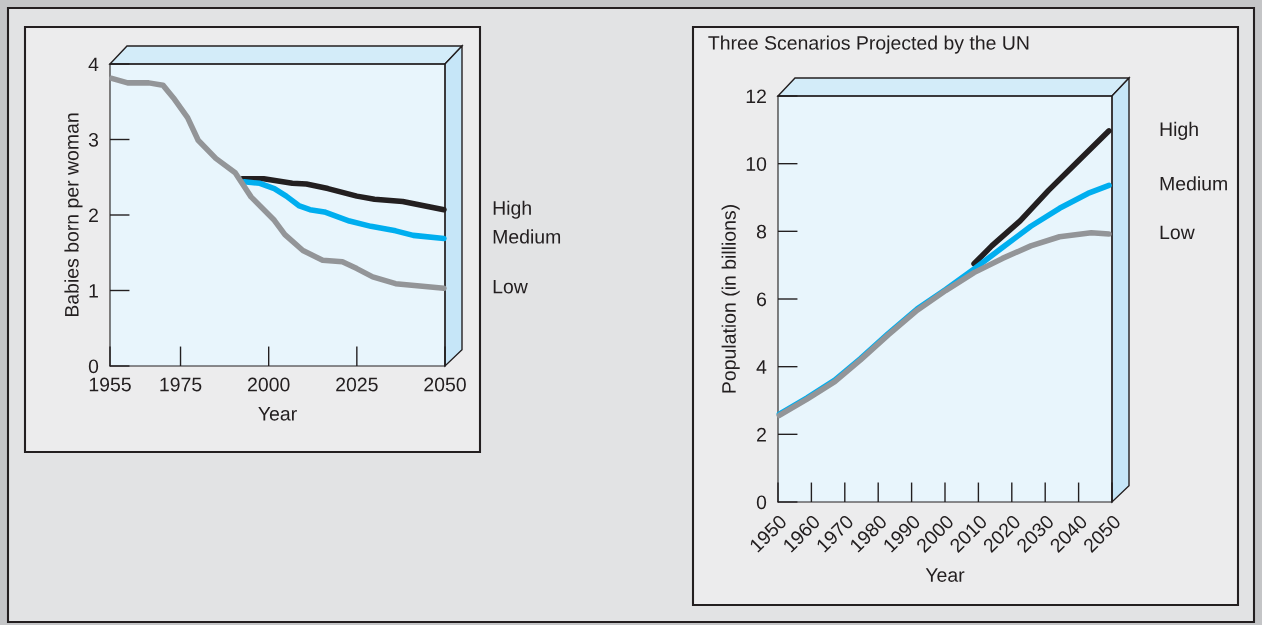  Describe the element at coordinates (756, 164) in the screenshot. I see `y-tick-label: 10` at that location.